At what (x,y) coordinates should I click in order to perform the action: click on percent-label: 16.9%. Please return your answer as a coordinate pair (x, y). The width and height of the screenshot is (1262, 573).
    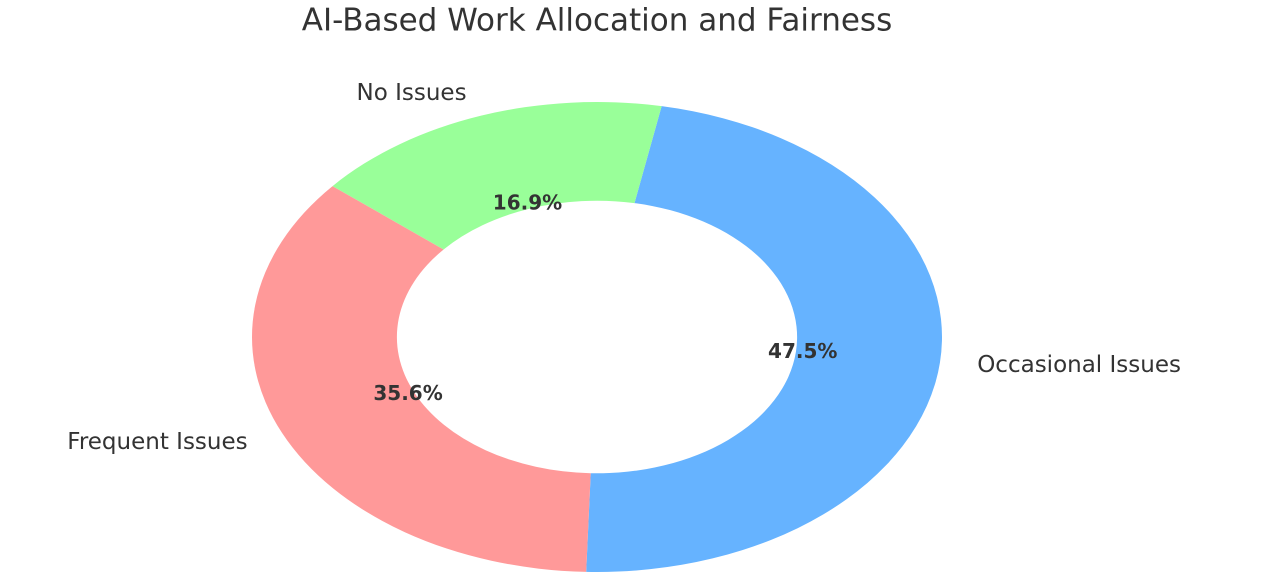
    Looking at the image, I should click on (527, 203).